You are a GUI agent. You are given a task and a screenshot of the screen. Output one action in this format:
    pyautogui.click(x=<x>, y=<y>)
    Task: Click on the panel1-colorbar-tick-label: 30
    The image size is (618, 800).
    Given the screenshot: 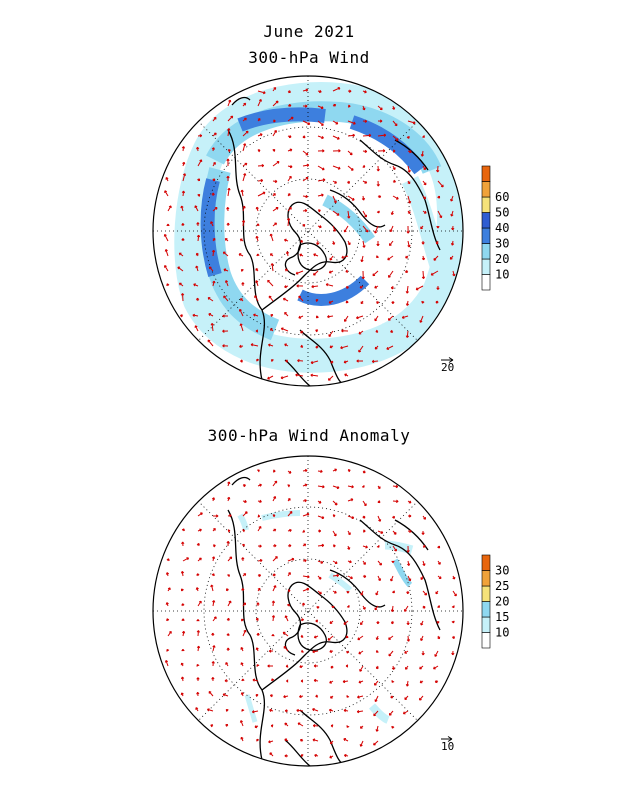 What is the action you would take?
    pyautogui.click(x=502, y=244)
    